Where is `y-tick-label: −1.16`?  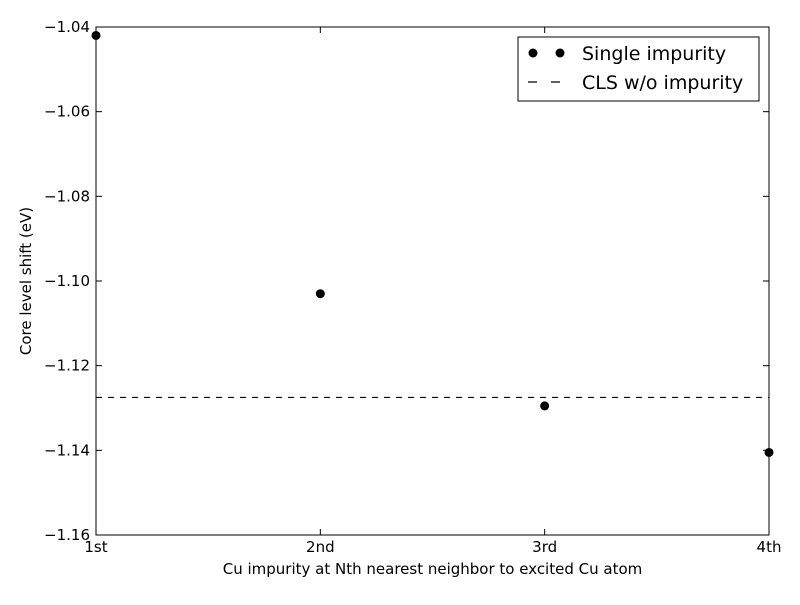 y-tick-label: −1.16 is located at coordinates (67, 535).